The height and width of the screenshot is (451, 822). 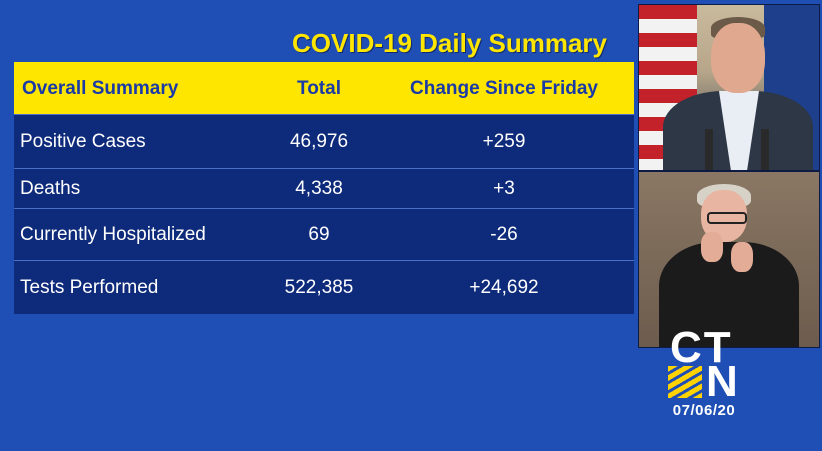 What do you see at coordinates (319, 188) in the screenshot?
I see `row-total: 4,338` at bounding box center [319, 188].